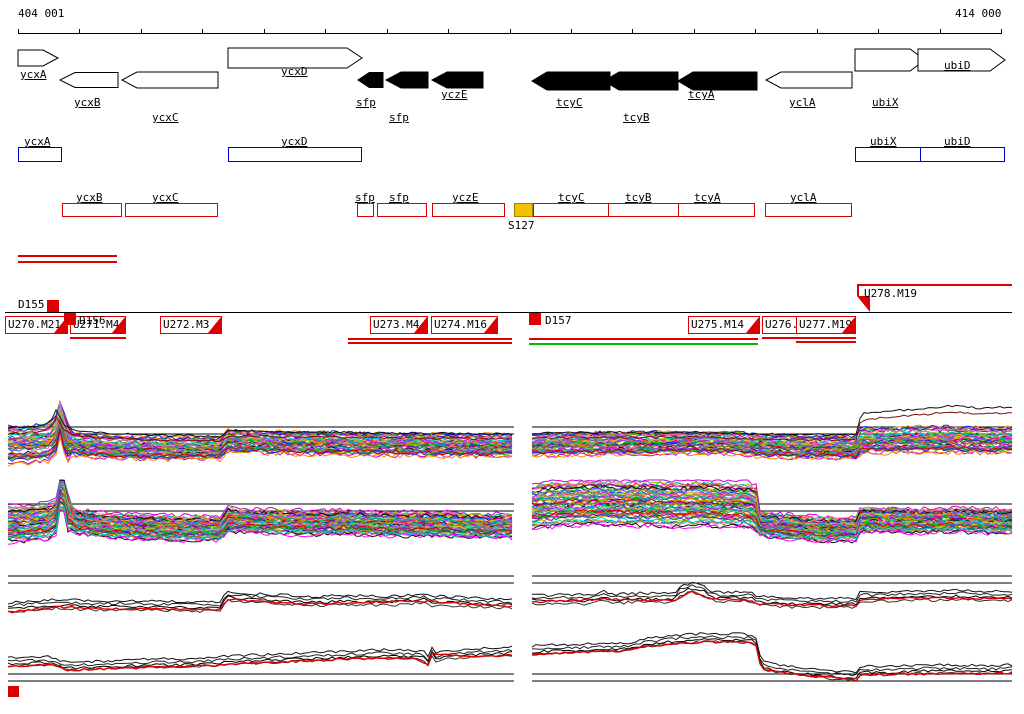 Image resolution: width=1024 pixels, height=714 pixels. What do you see at coordinates (717, 324) in the screenshot?
I see `segment-label: U275.M14` at bounding box center [717, 324].